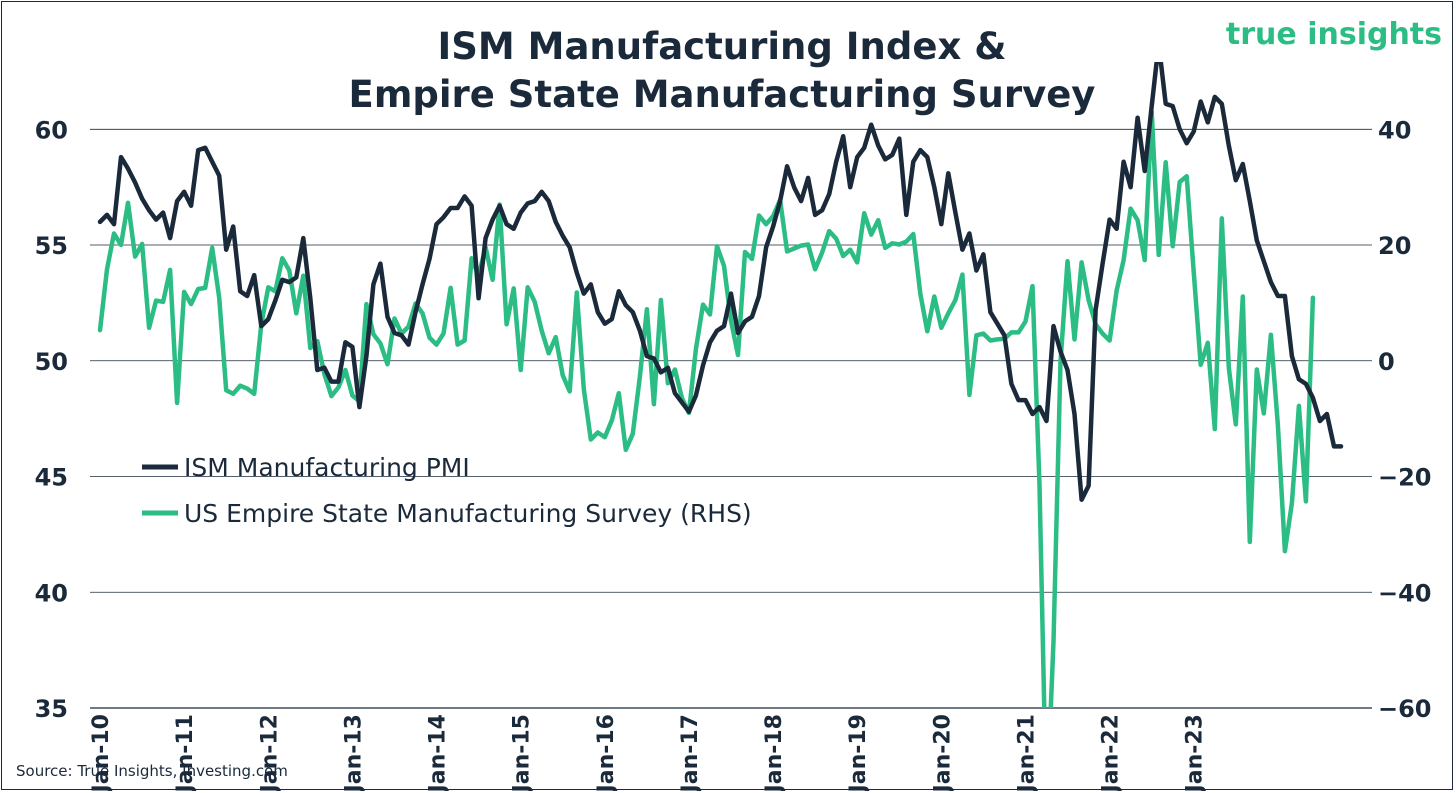  What do you see at coordinates (51, 478) in the screenshot?
I see `y-left-tick-label: 45` at bounding box center [51, 478].